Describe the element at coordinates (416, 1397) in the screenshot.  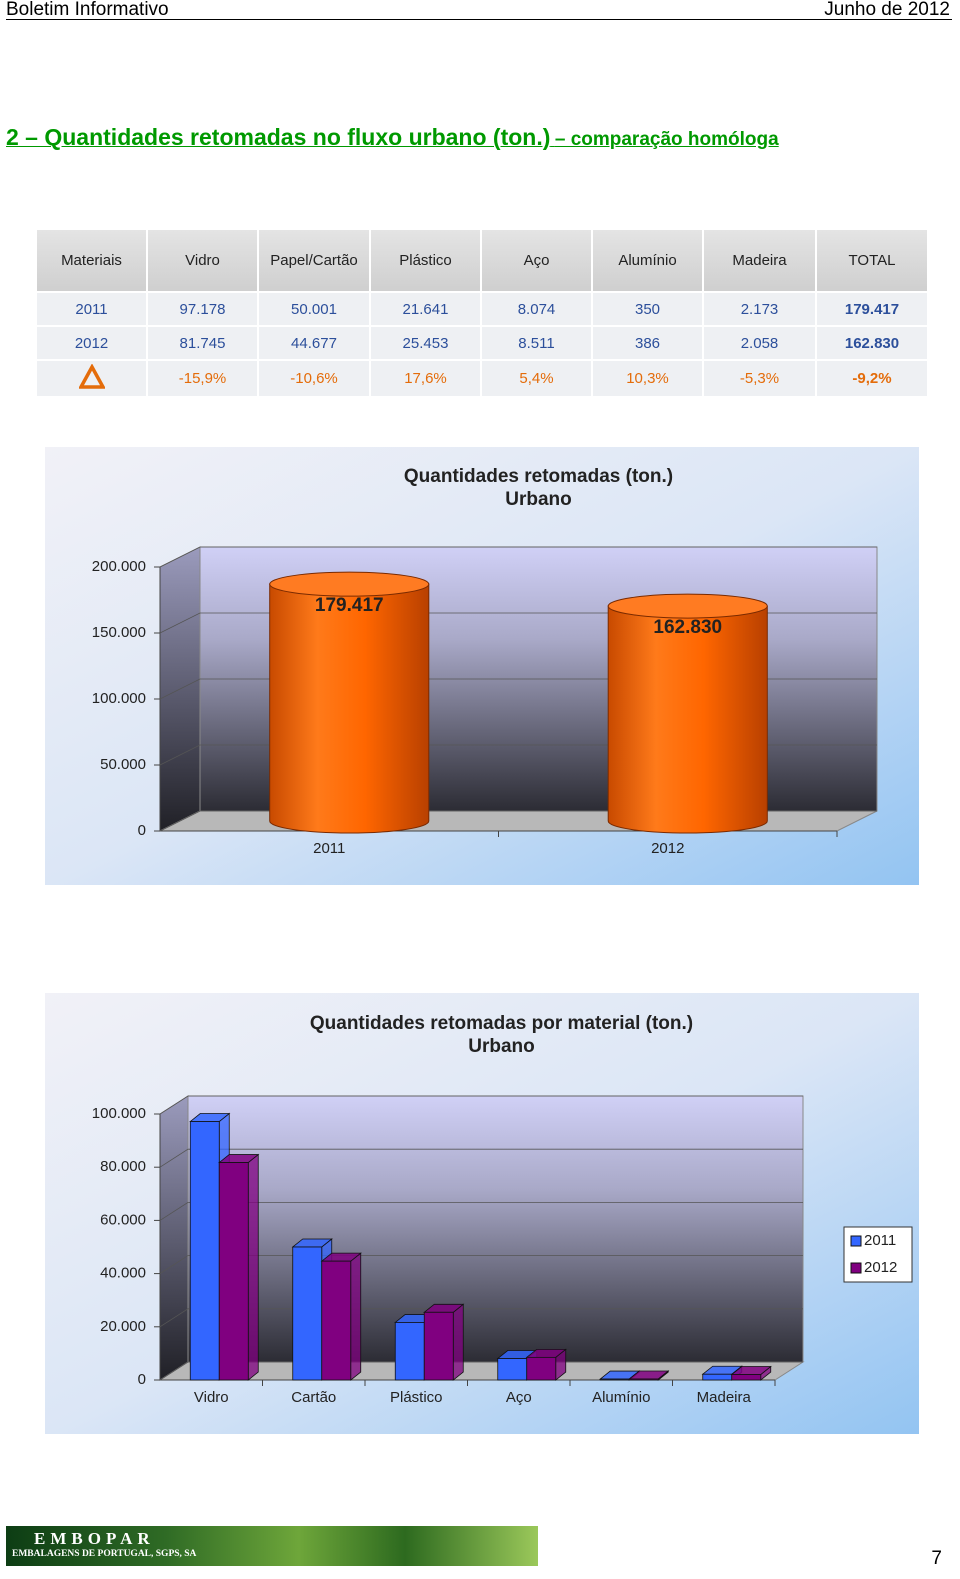
I see `x-tick-label: Plástico` at that location.